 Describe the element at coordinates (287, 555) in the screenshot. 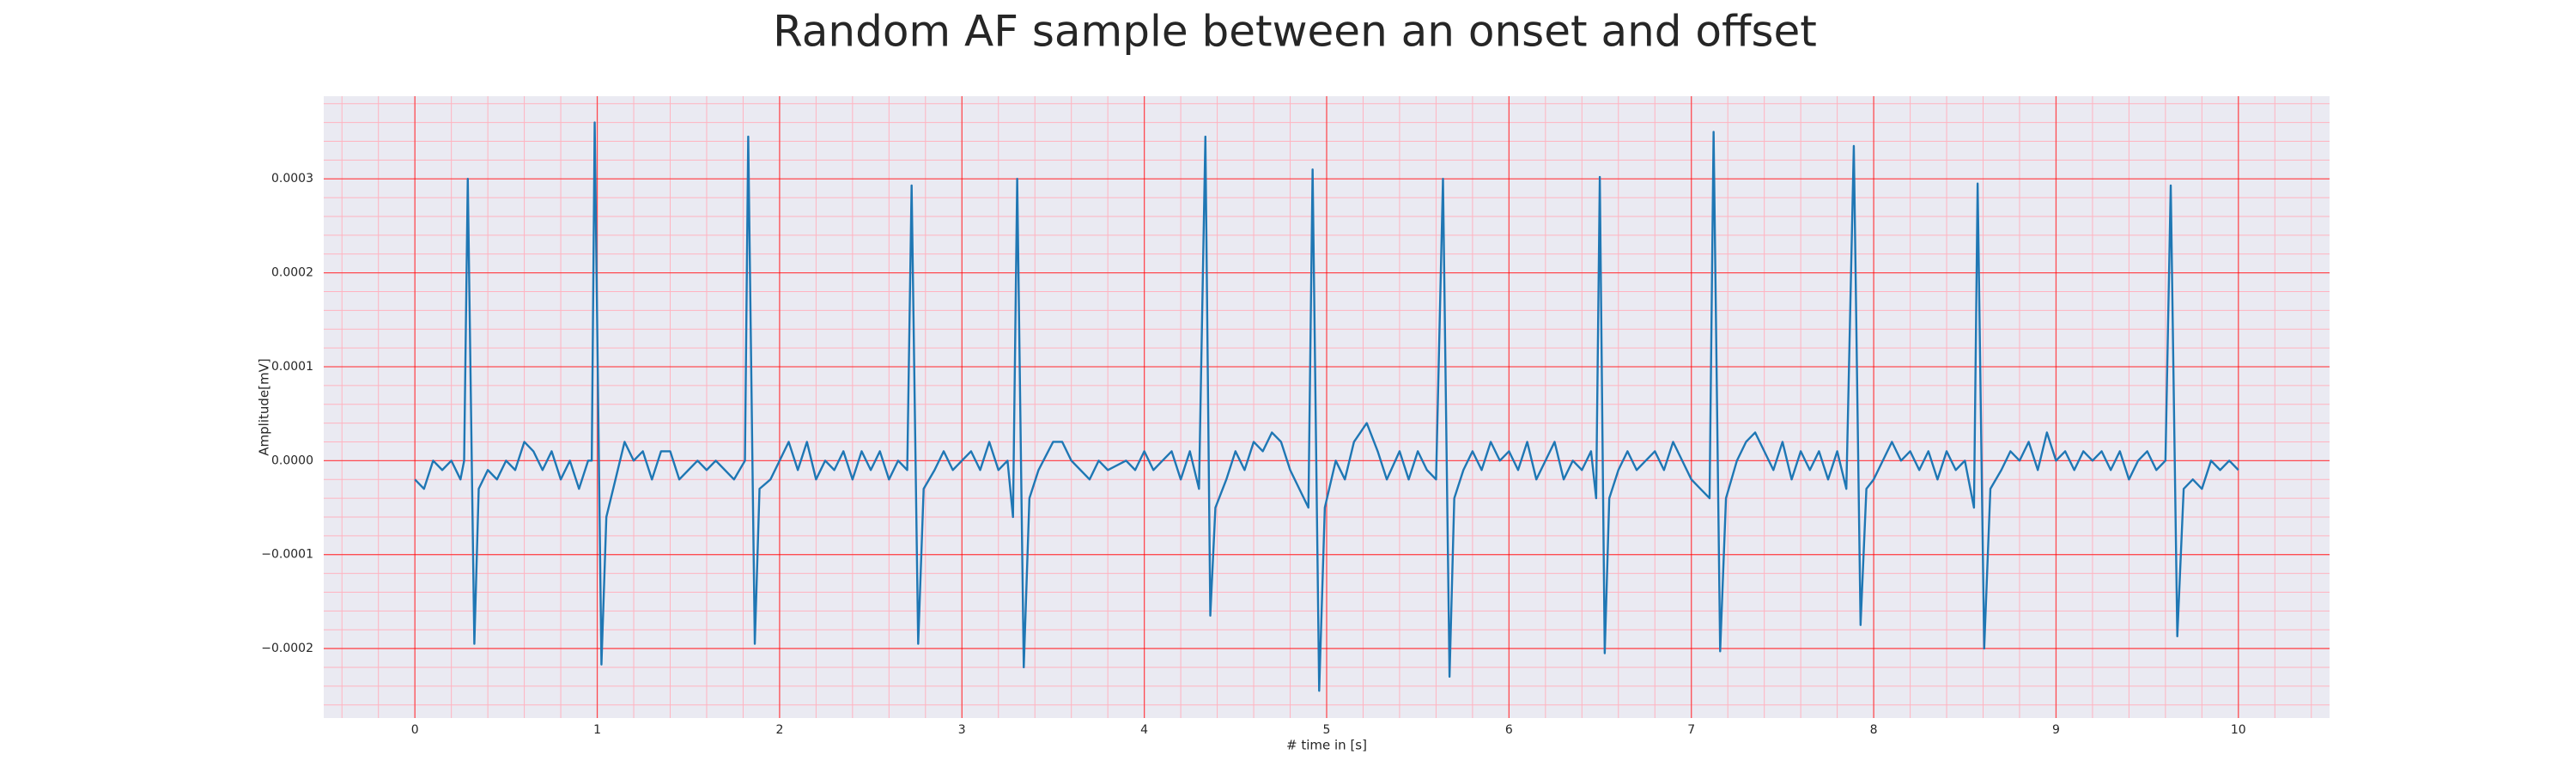

I see `y-tick-label: −0.0001` at that location.